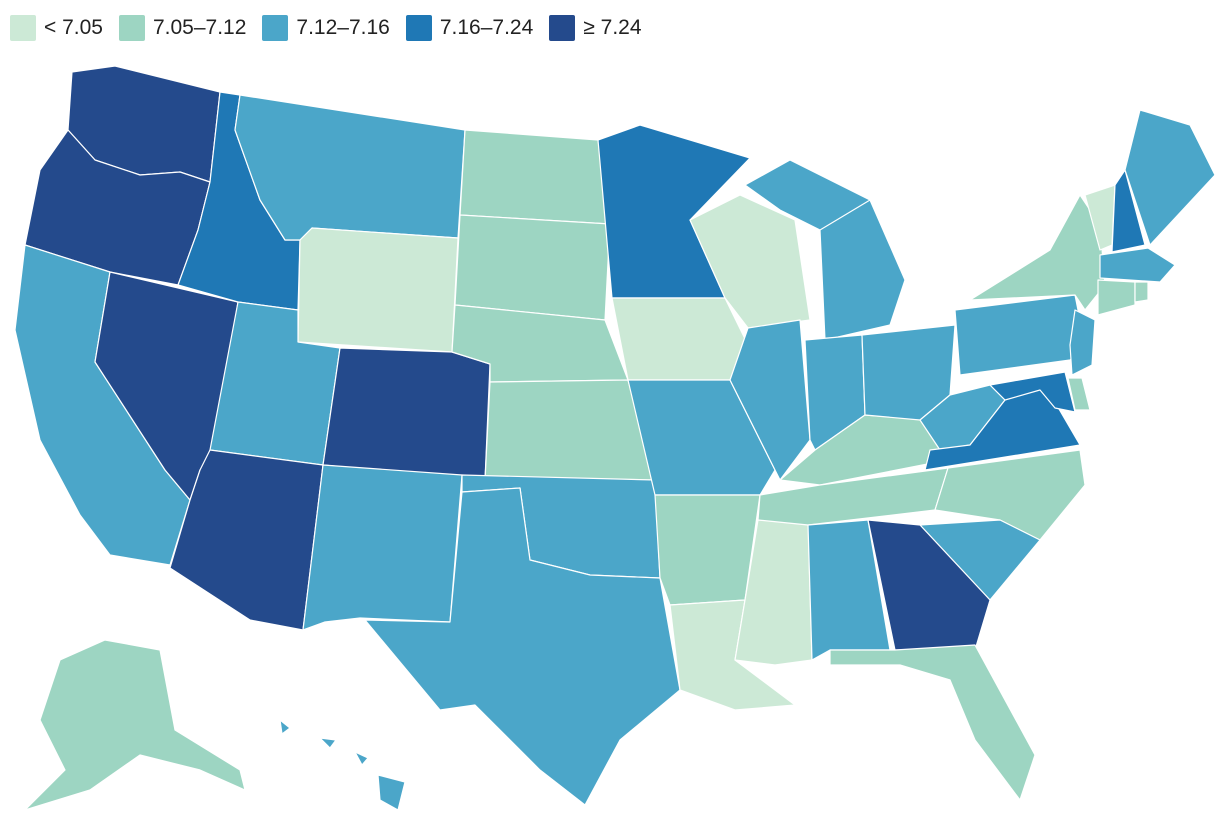 This screenshot has height=830, width=1220. What do you see at coordinates (929, 585) in the screenshot?
I see `state-georgia` at bounding box center [929, 585].